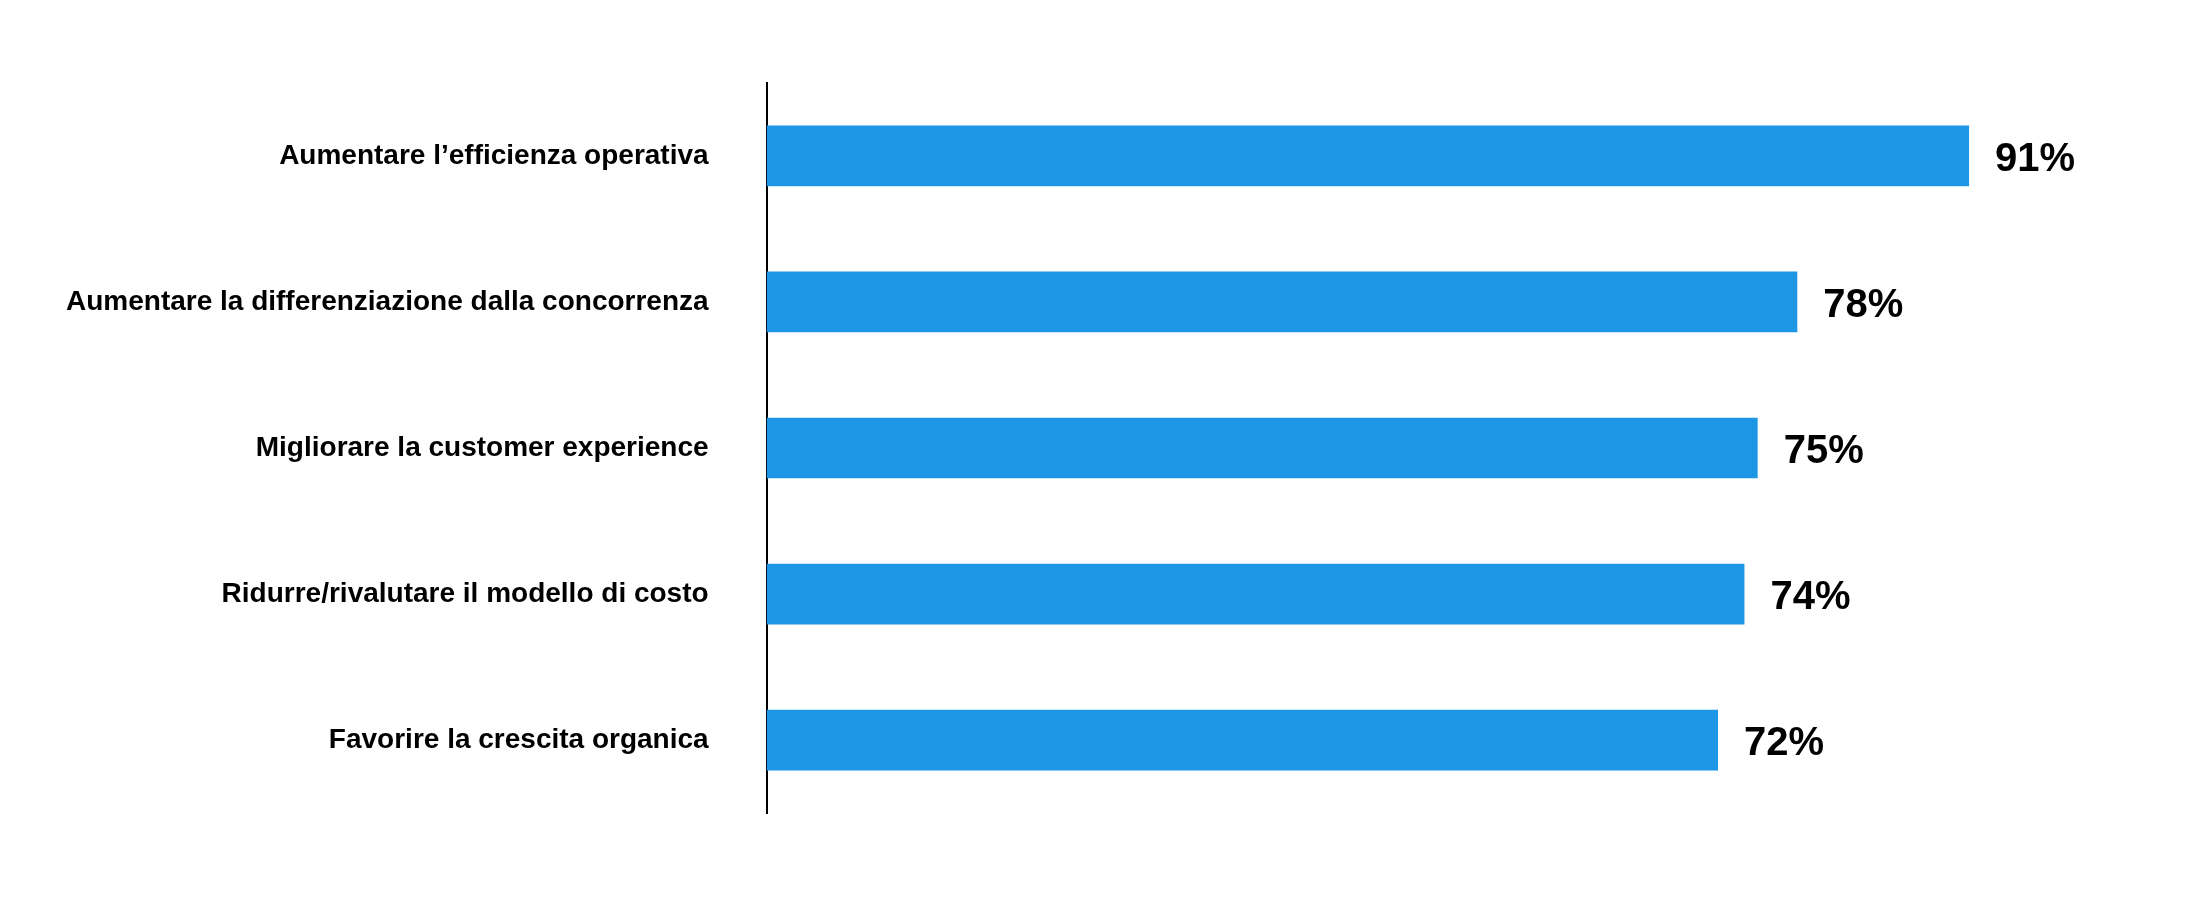  I want to click on y-tick-label: Aumentare l’efficienza operativa, so click(494, 154).